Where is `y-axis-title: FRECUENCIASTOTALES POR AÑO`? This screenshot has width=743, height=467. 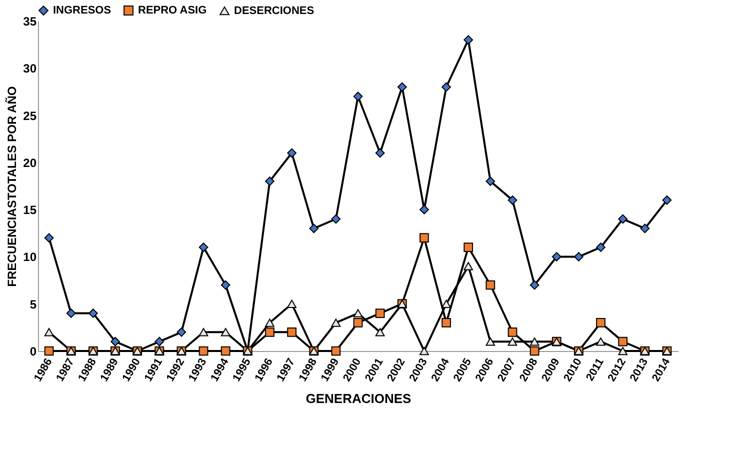
y-axis-title: FRECUENCIASTOTALES POR AÑO is located at coordinates (12, 186).